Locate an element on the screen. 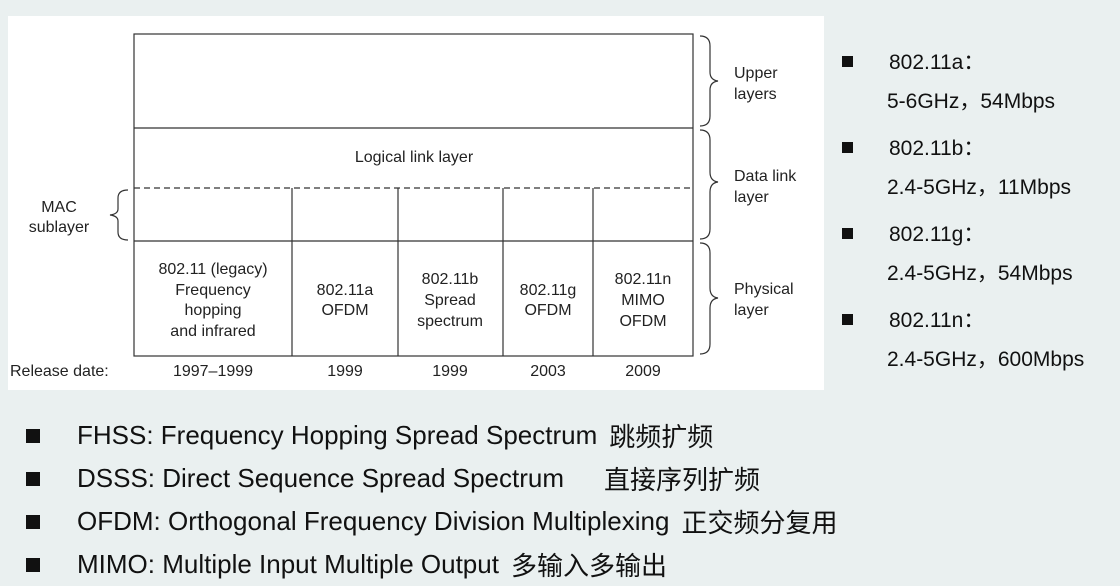 The height and width of the screenshot is (586, 1120). std-g-line-2: OFDM is located at coordinates (547, 310).